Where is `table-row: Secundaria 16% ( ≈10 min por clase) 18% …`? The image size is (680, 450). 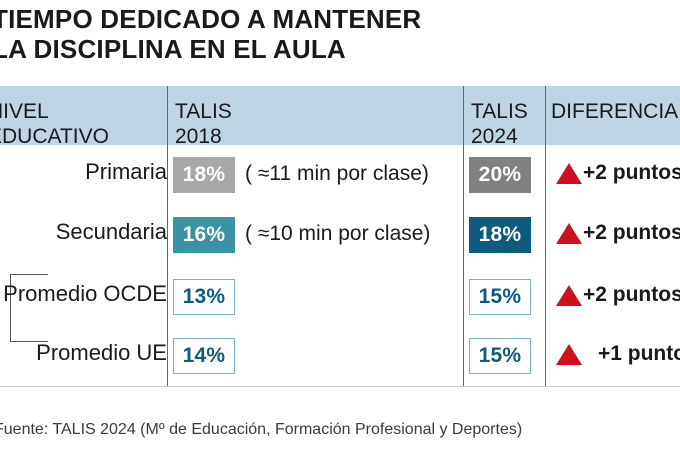 table-row: Secundaria 16% ( ≈10 min por clase) 18% … is located at coordinates (340, 238).